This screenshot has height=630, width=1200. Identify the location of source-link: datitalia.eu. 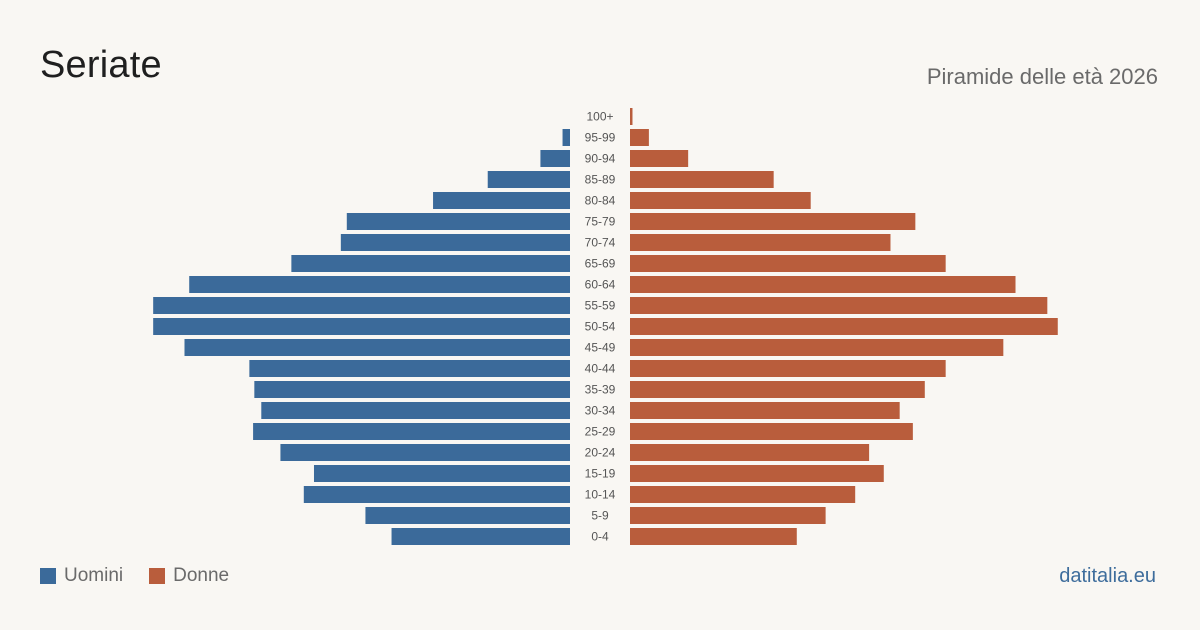
(1107, 576).